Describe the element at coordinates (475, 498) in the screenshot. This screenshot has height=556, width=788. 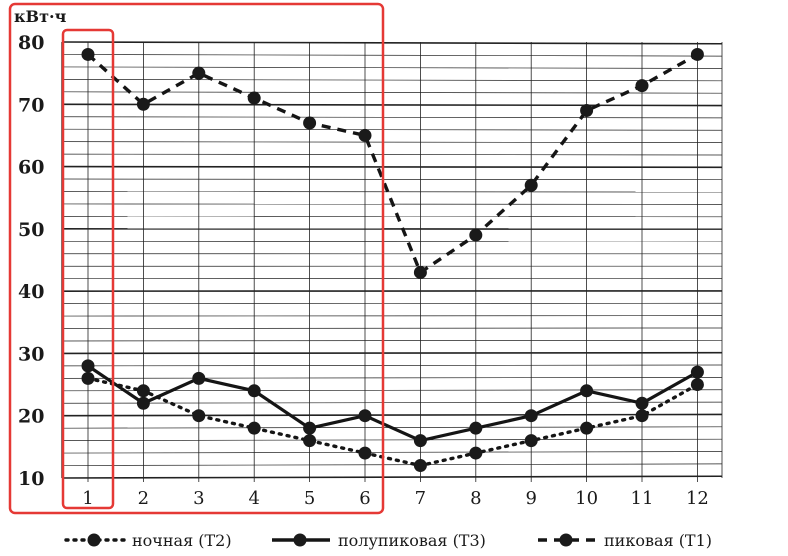
I see `x-tick-label: 8` at that location.